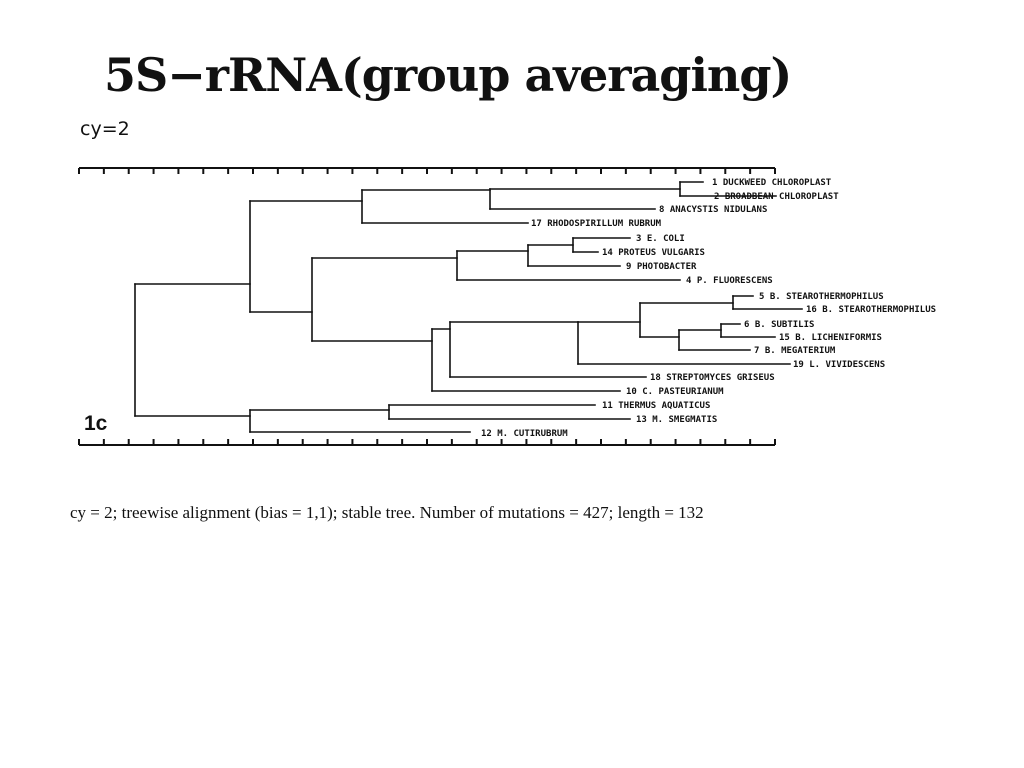 This screenshot has height=768, width=1024. Describe the element at coordinates (772, 183) in the screenshot. I see `leaf-label: 1 DUCKWEED CHLOROPLAST` at that location.